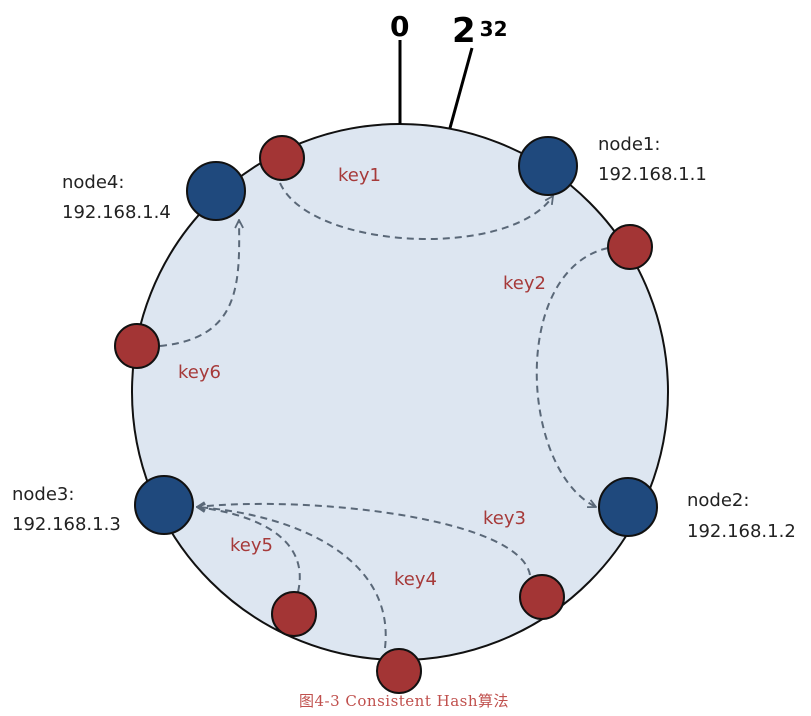 The height and width of the screenshot is (716, 811). I want to click on key4-label: key4, so click(415, 579).